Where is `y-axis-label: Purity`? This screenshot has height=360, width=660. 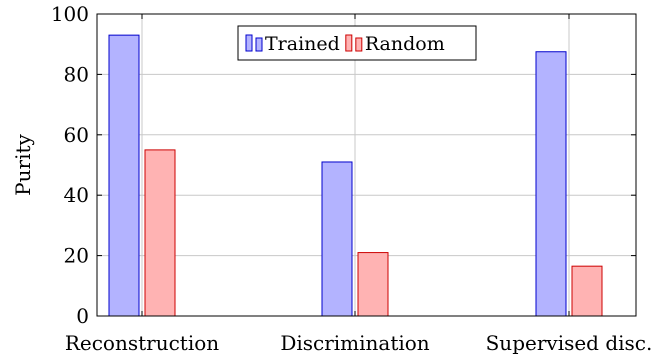 y-axis-label: Purity is located at coordinates (23, 164).